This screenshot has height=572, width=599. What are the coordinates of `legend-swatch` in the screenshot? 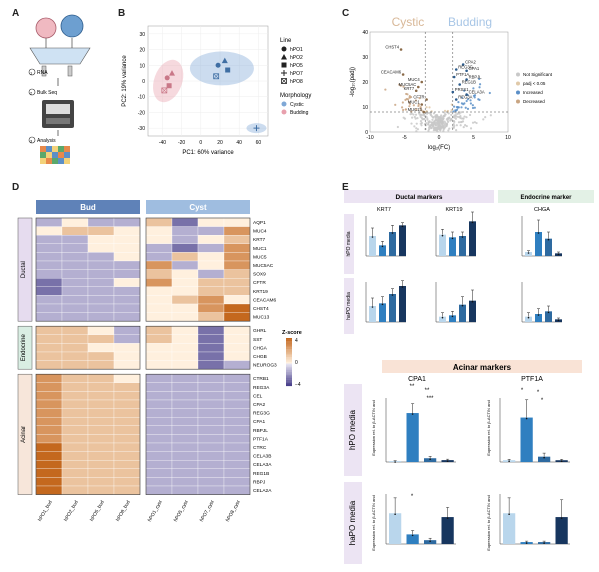 It's located at (518, 74).